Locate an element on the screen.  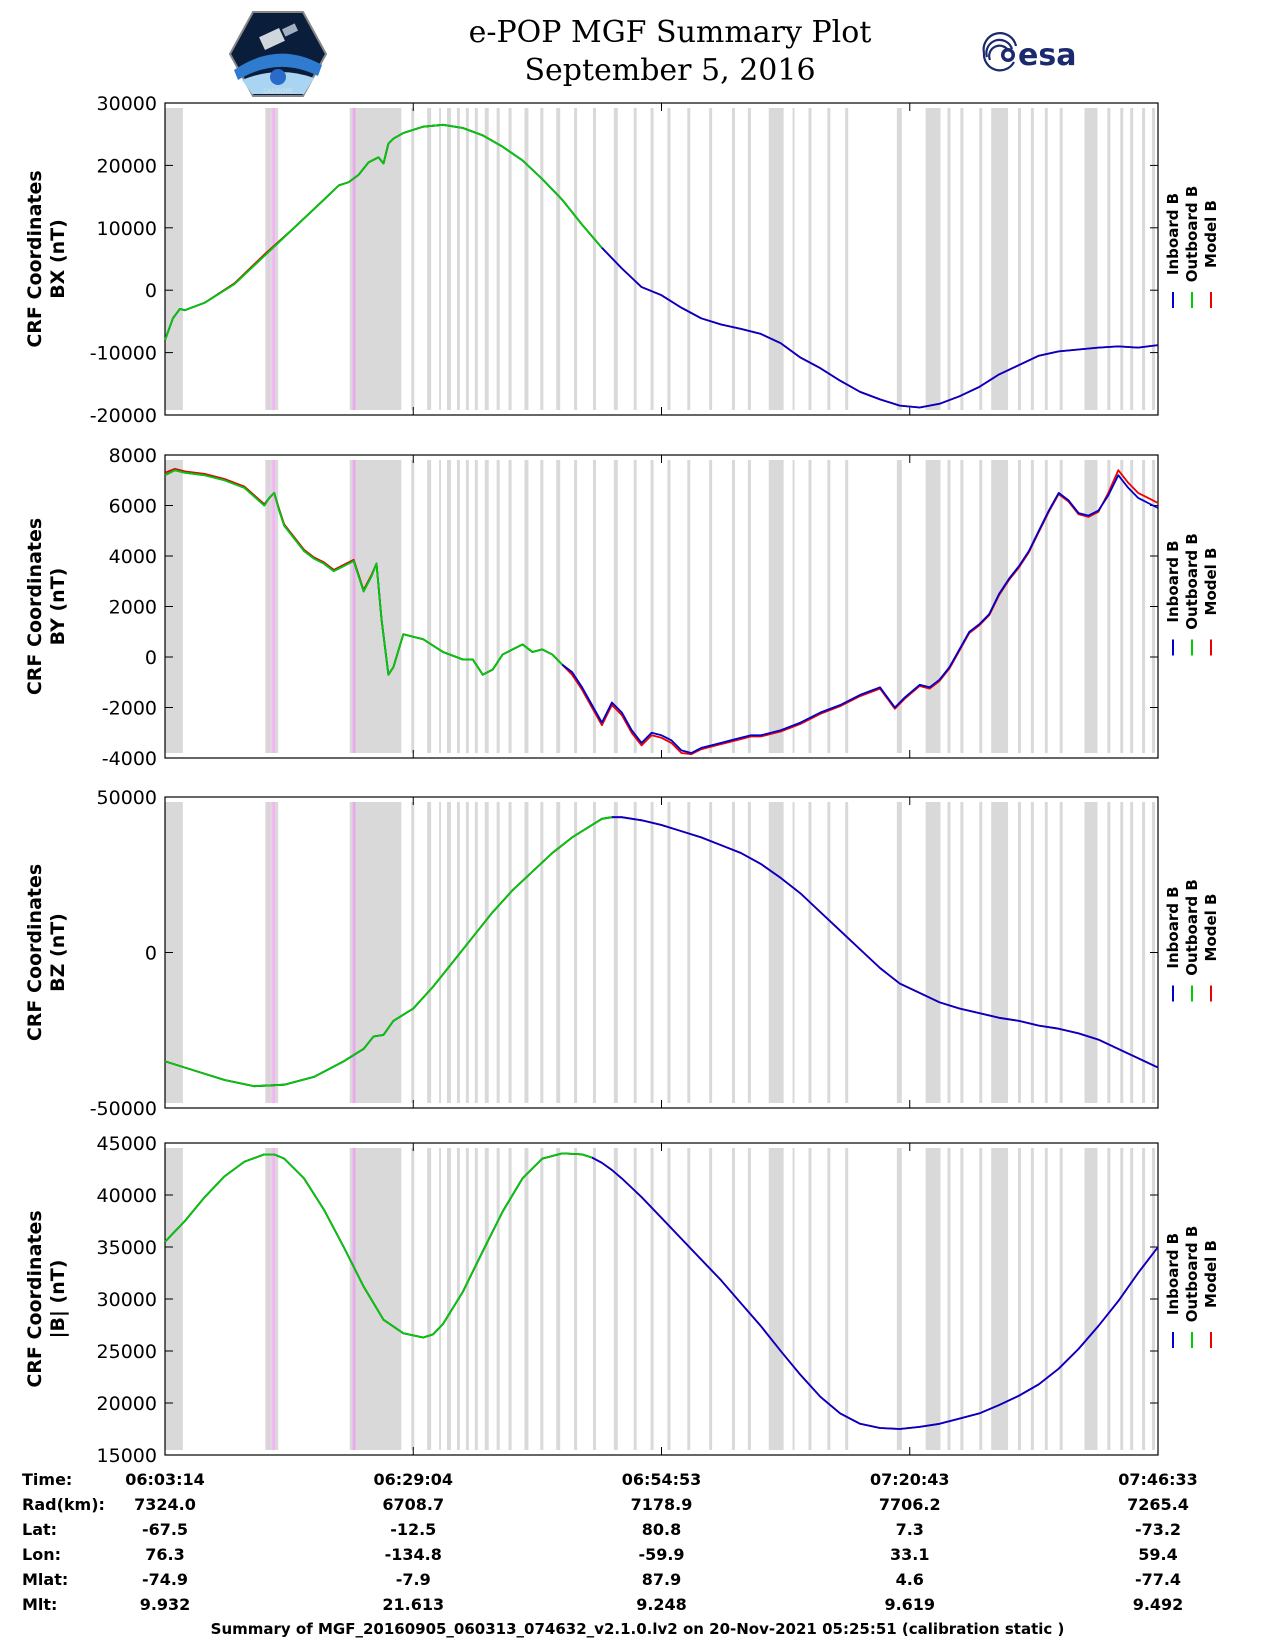
y-tick-label: -2000 is located at coordinates (129, 709).